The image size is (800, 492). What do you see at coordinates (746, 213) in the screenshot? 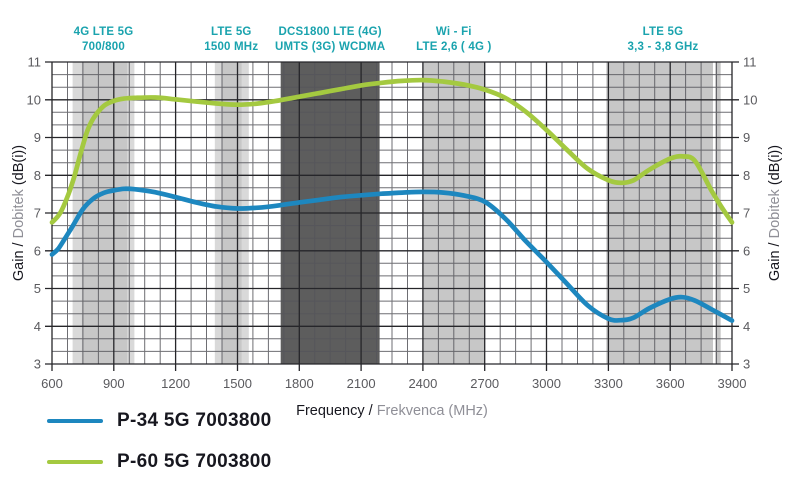
I see `y-tick-label-right: 7` at bounding box center [746, 213].